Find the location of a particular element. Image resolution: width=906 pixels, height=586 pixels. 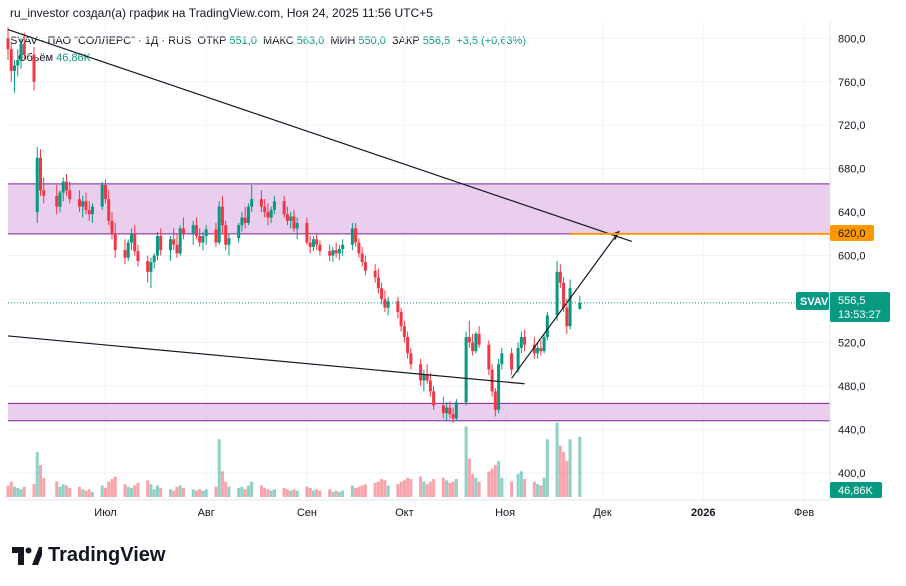

time-axis: Июл Авг Сен Окт Ноя Дек 2026 Фев is located at coordinates (419, 509).